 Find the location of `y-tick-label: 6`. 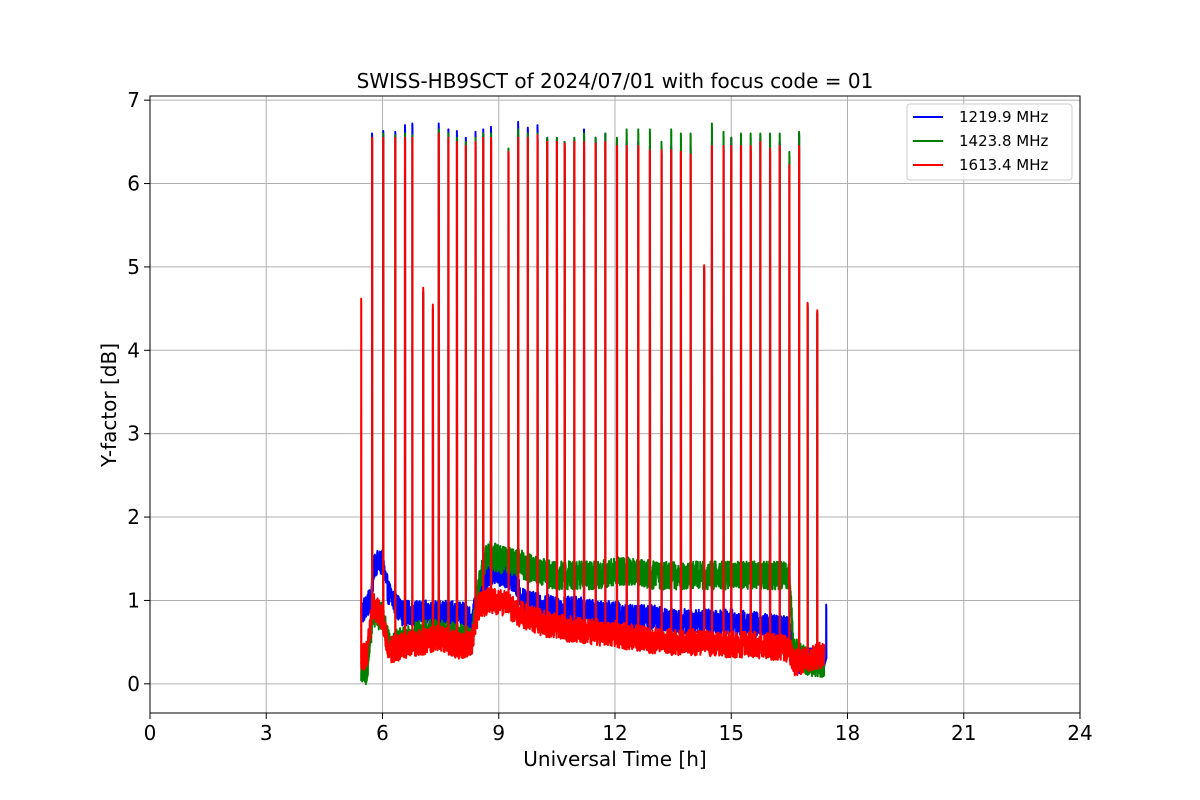

y-tick-label: 6 is located at coordinates (133, 184).